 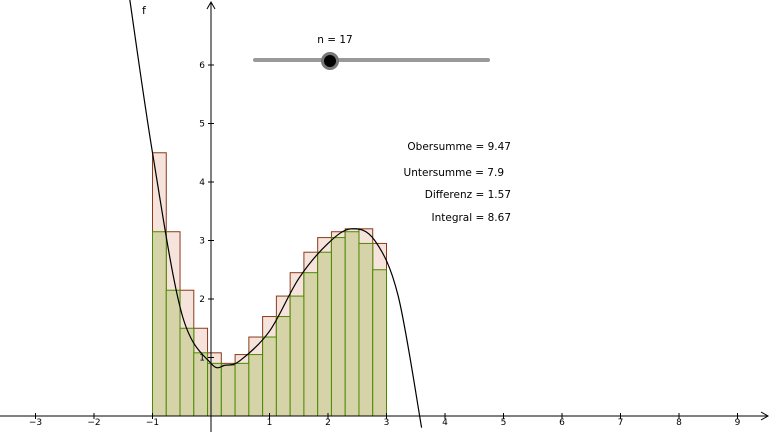 What do you see at coordinates (467, 195) in the screenshot?
I see `differenz-text: Differenz = 1.57` at bounding box center [467, 195].